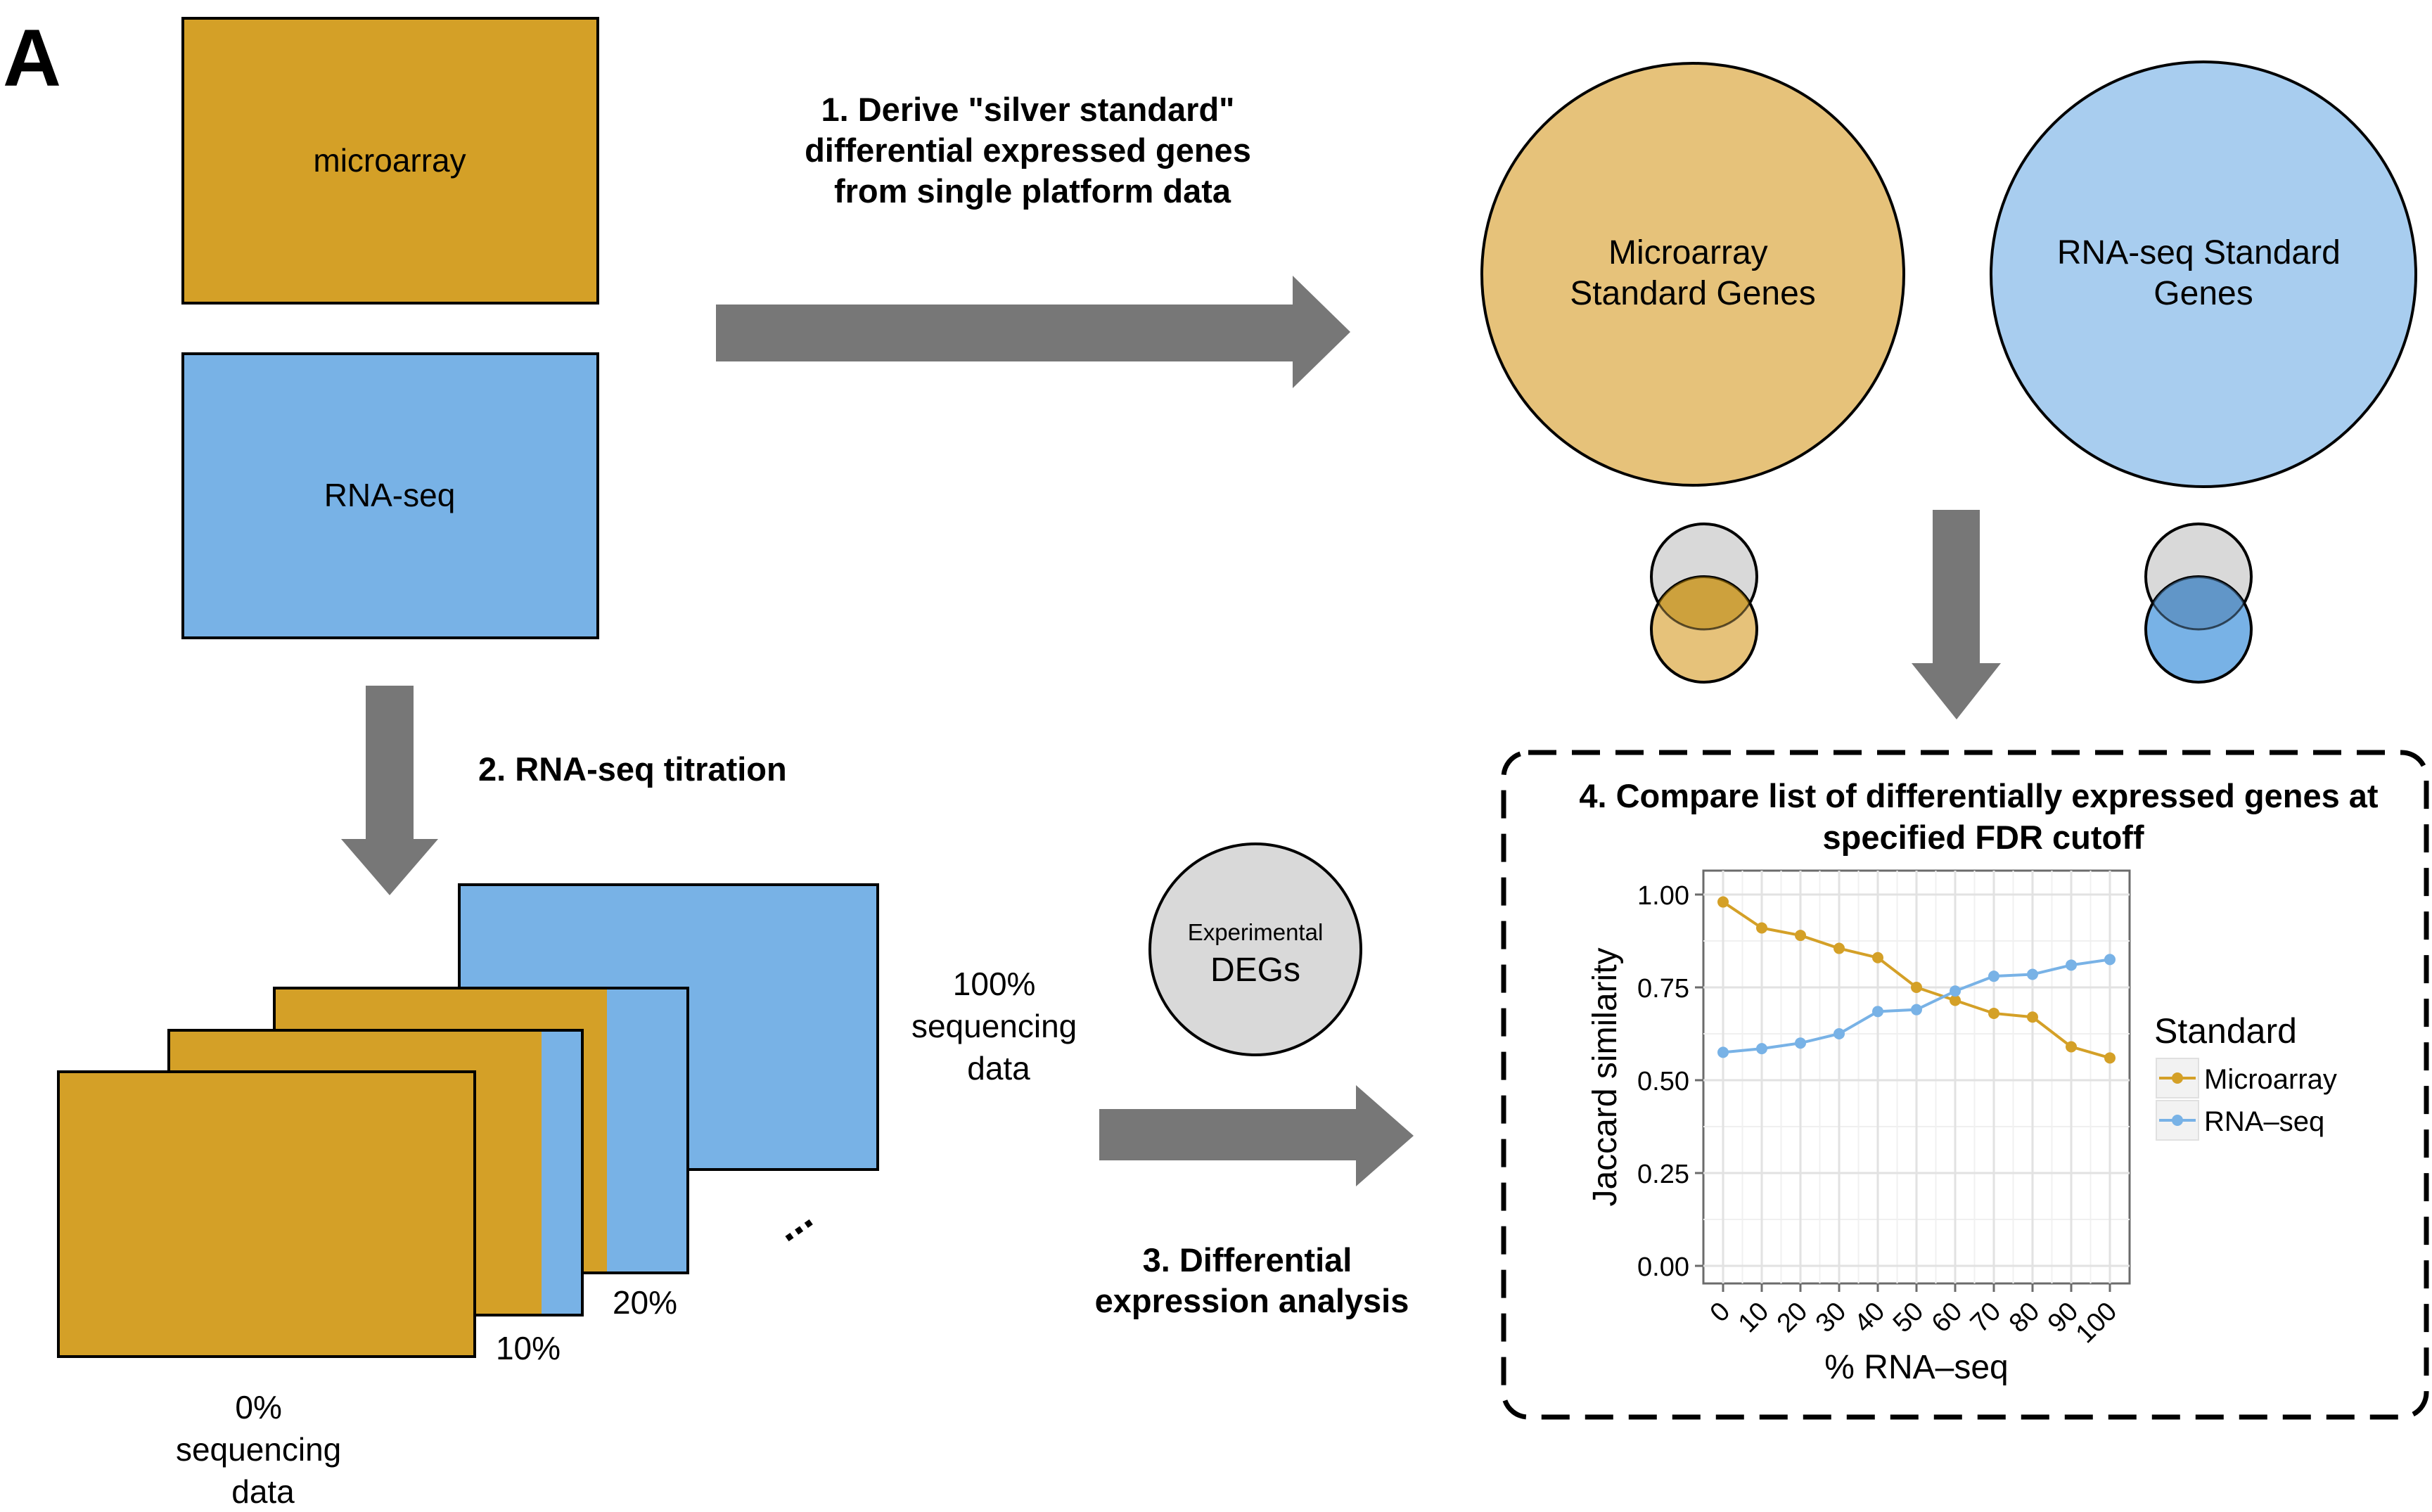 This screenshot has width=2432, height=1512. I want to click on rnaseq-box-label: RNA-seq, so click(390, 495).